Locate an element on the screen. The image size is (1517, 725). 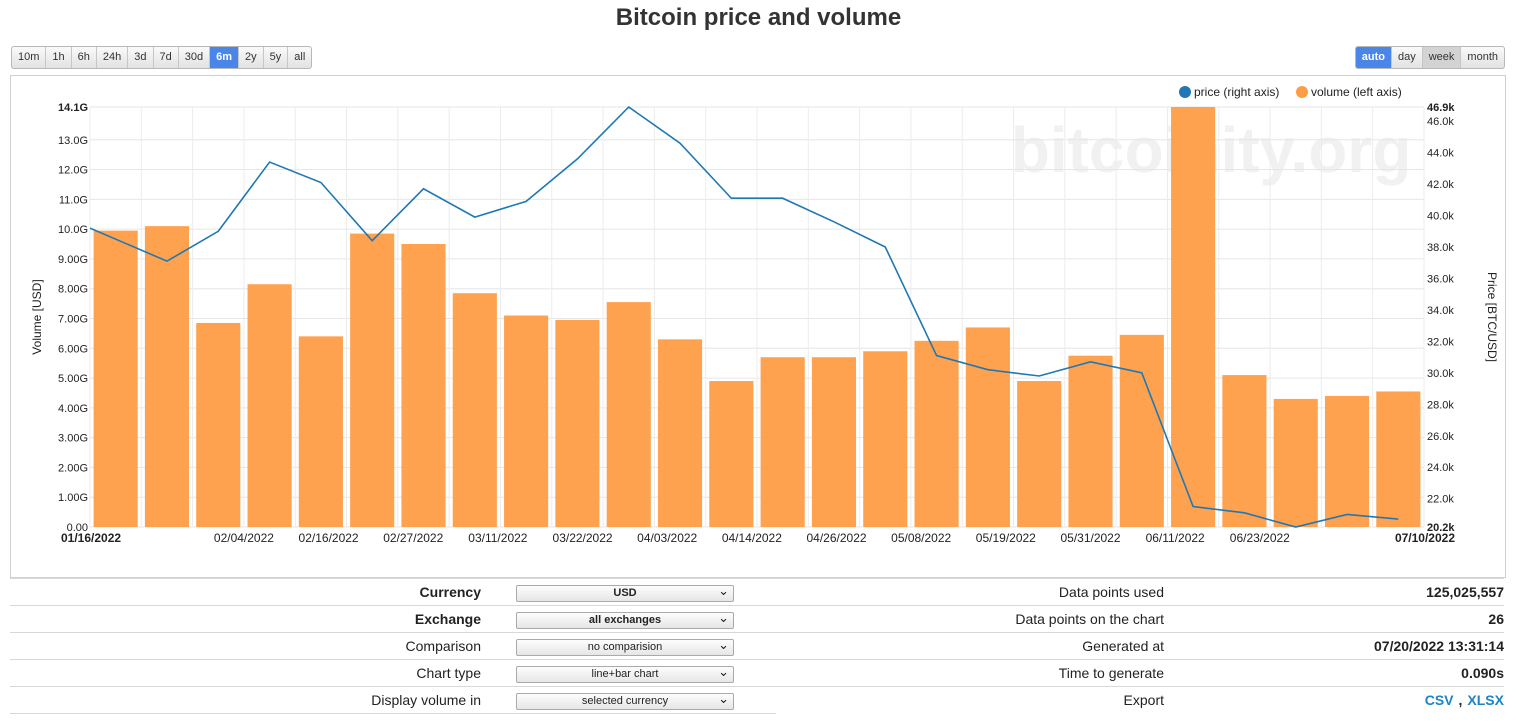
setting-select: selected currency ⌄ is located at coordinates (625, 700).